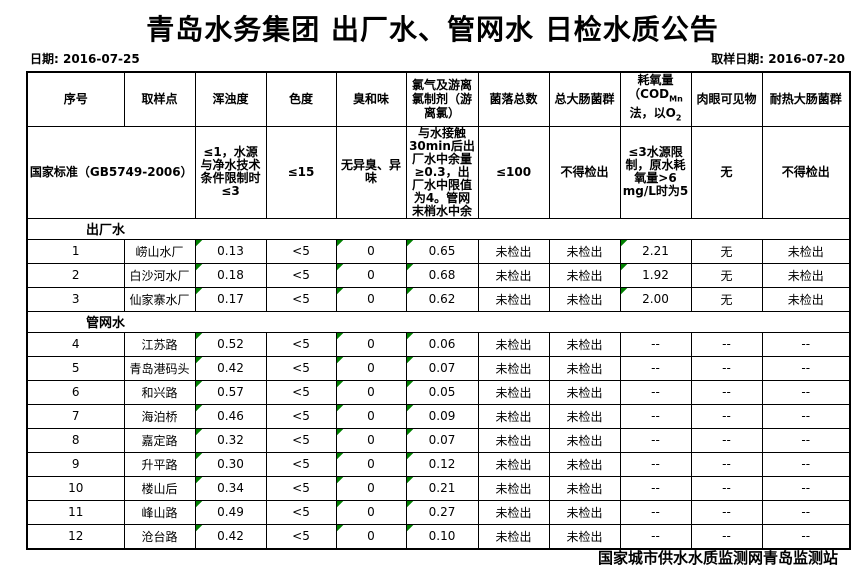 Image resolution: width=865 pixels, height=574 pixels. What do you see at coordinates (75, 368) in the screenshot?
I see `cell-index: 5` at bounding box center [75, 368].